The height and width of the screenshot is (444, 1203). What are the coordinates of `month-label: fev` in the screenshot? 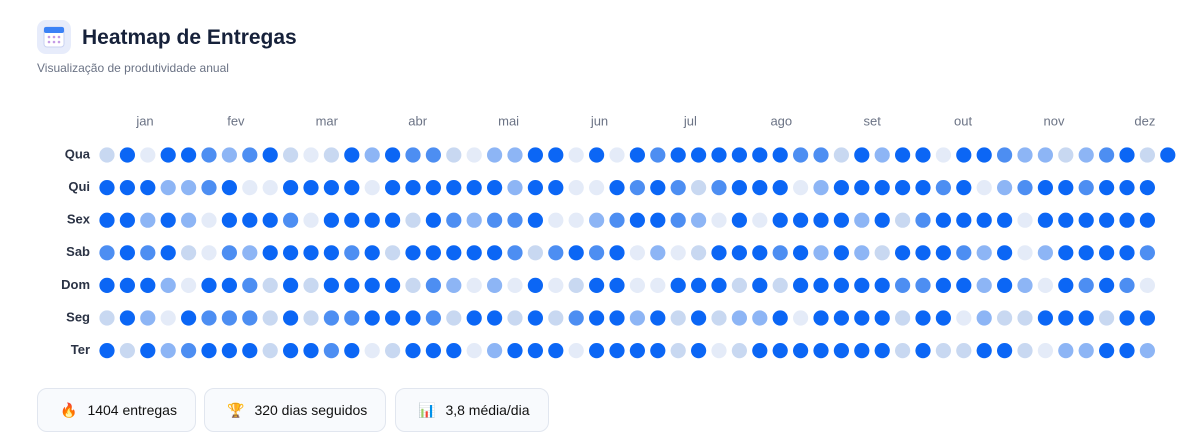 It's located at (236, 120).